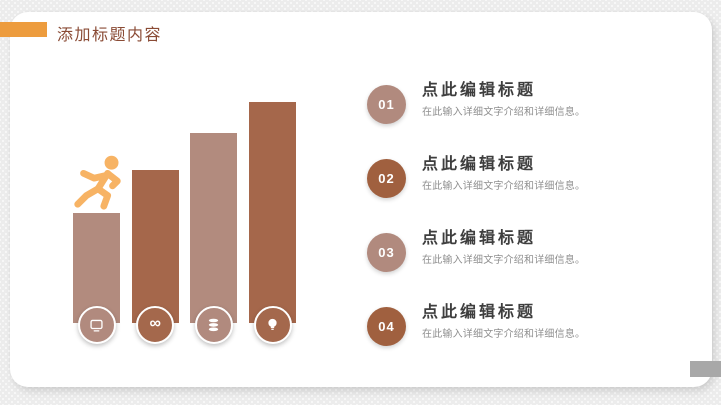 The image size is (721, 405). What do you see at coordinates (517, 103) in the screenshot?
I see `list-item-1: 01 点此编辑标题 在此输入详细文字介绍和详细信息。` at bounding box center [517, 103].